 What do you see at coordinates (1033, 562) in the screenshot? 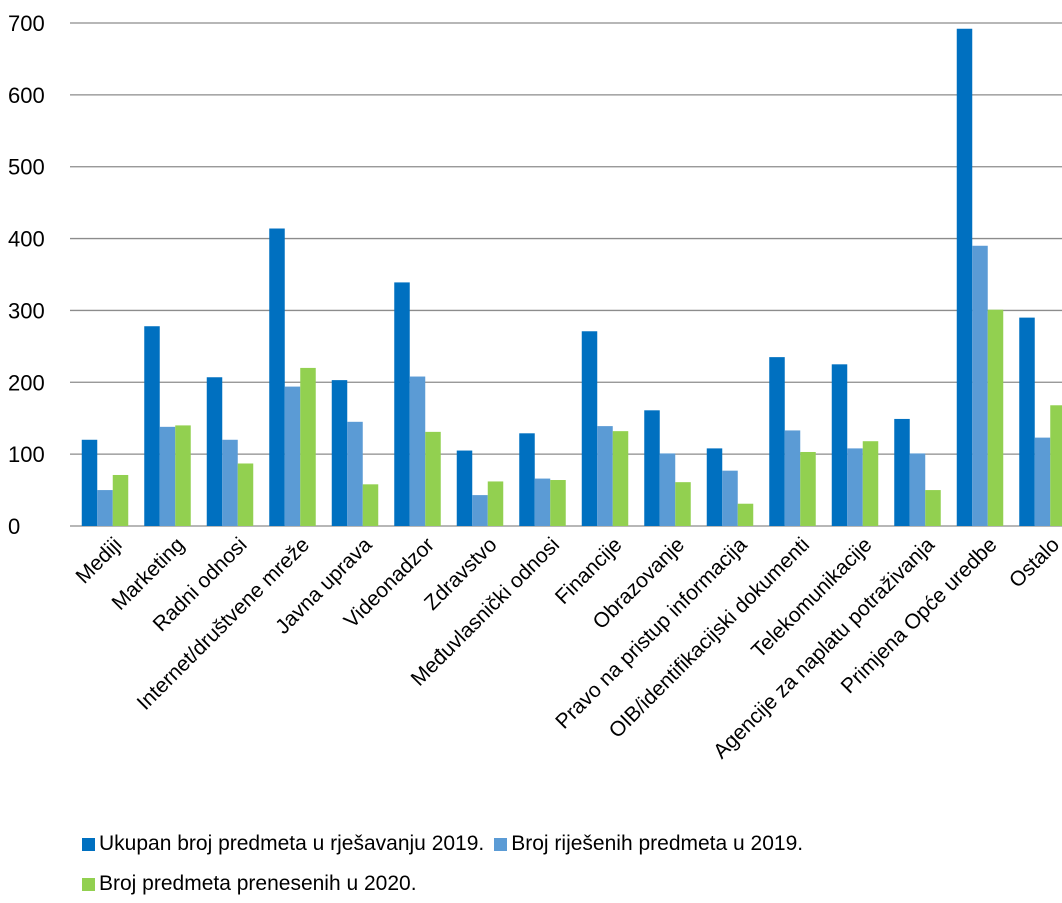
I see `x-tick-label: Ostalo` at bounding box center [1033, 562].